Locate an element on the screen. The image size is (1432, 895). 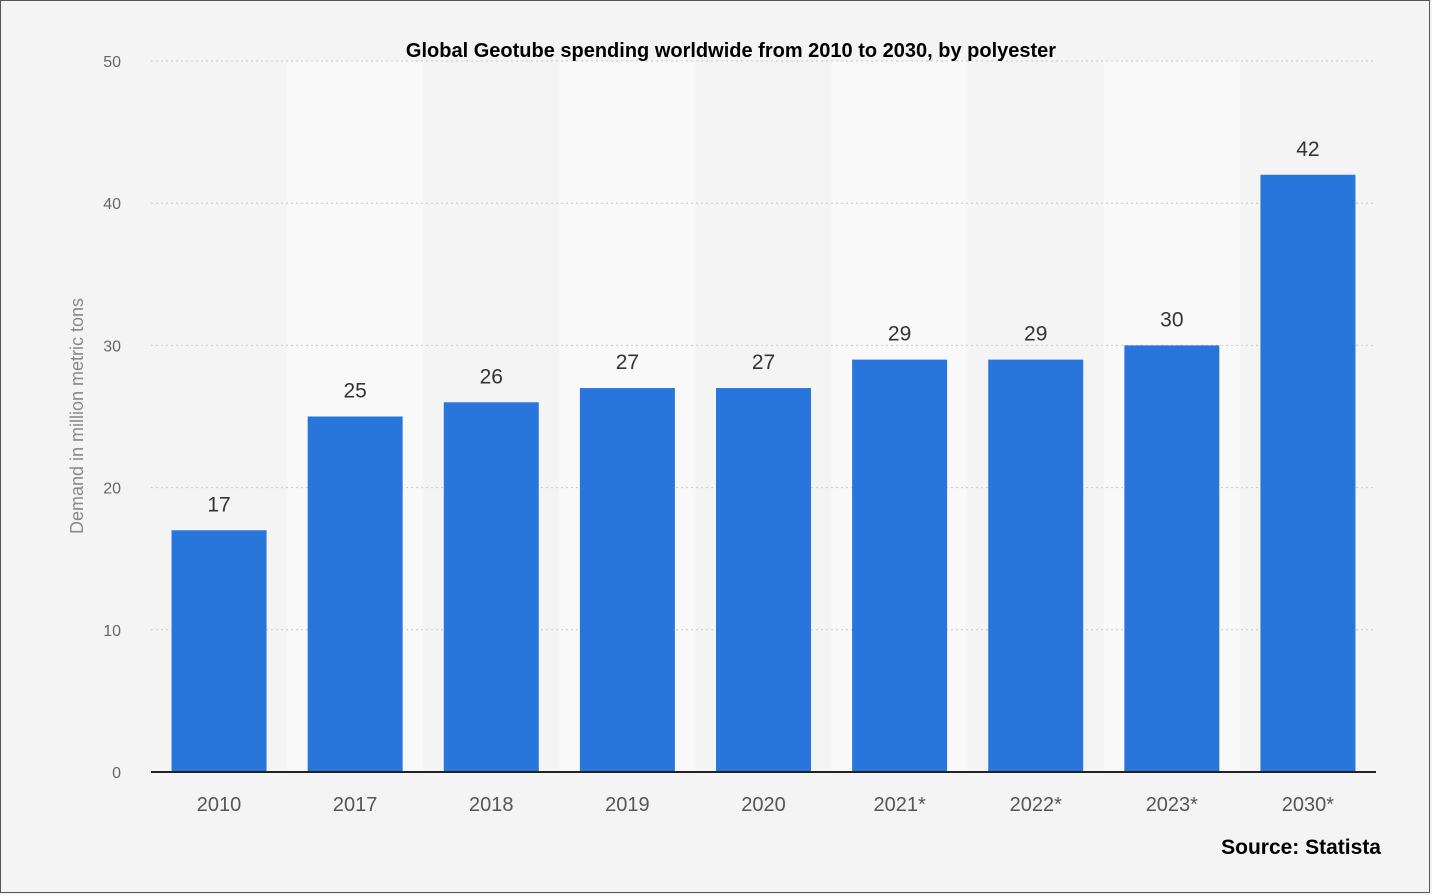
data-label: 42 is located at coordinates (1307, 149).